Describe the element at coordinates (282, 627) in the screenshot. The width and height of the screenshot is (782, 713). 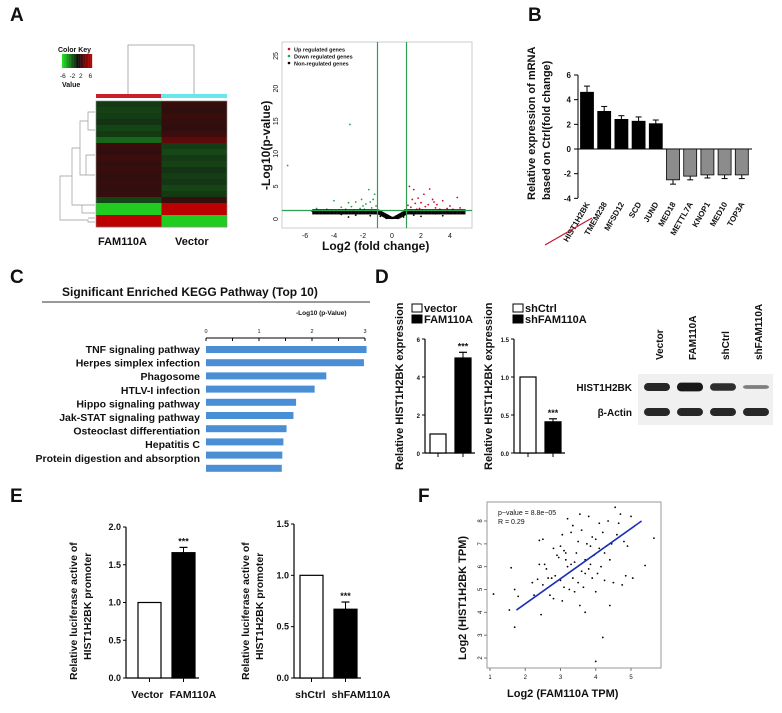
I see `ytick: 0.5` at that location.